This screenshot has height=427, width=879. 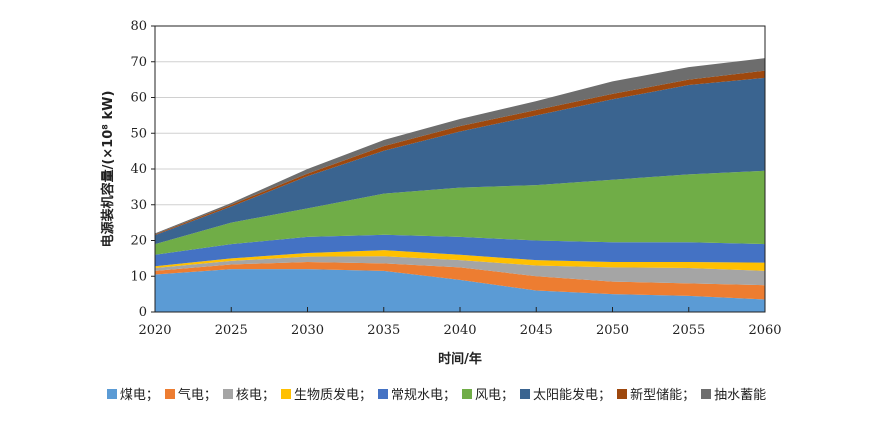 I want to click on y-tick-label: 20, so click(x=138, y=241).